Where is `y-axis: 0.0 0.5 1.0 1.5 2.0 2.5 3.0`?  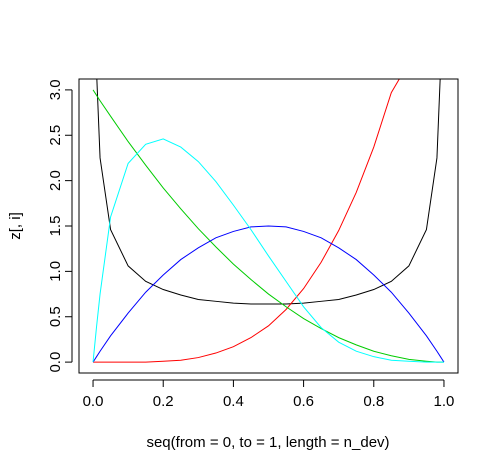
y-axis: 0.0 0.5 1.0 1.5 2.0 2.5 3.0 is located at coordinates (60, 226).